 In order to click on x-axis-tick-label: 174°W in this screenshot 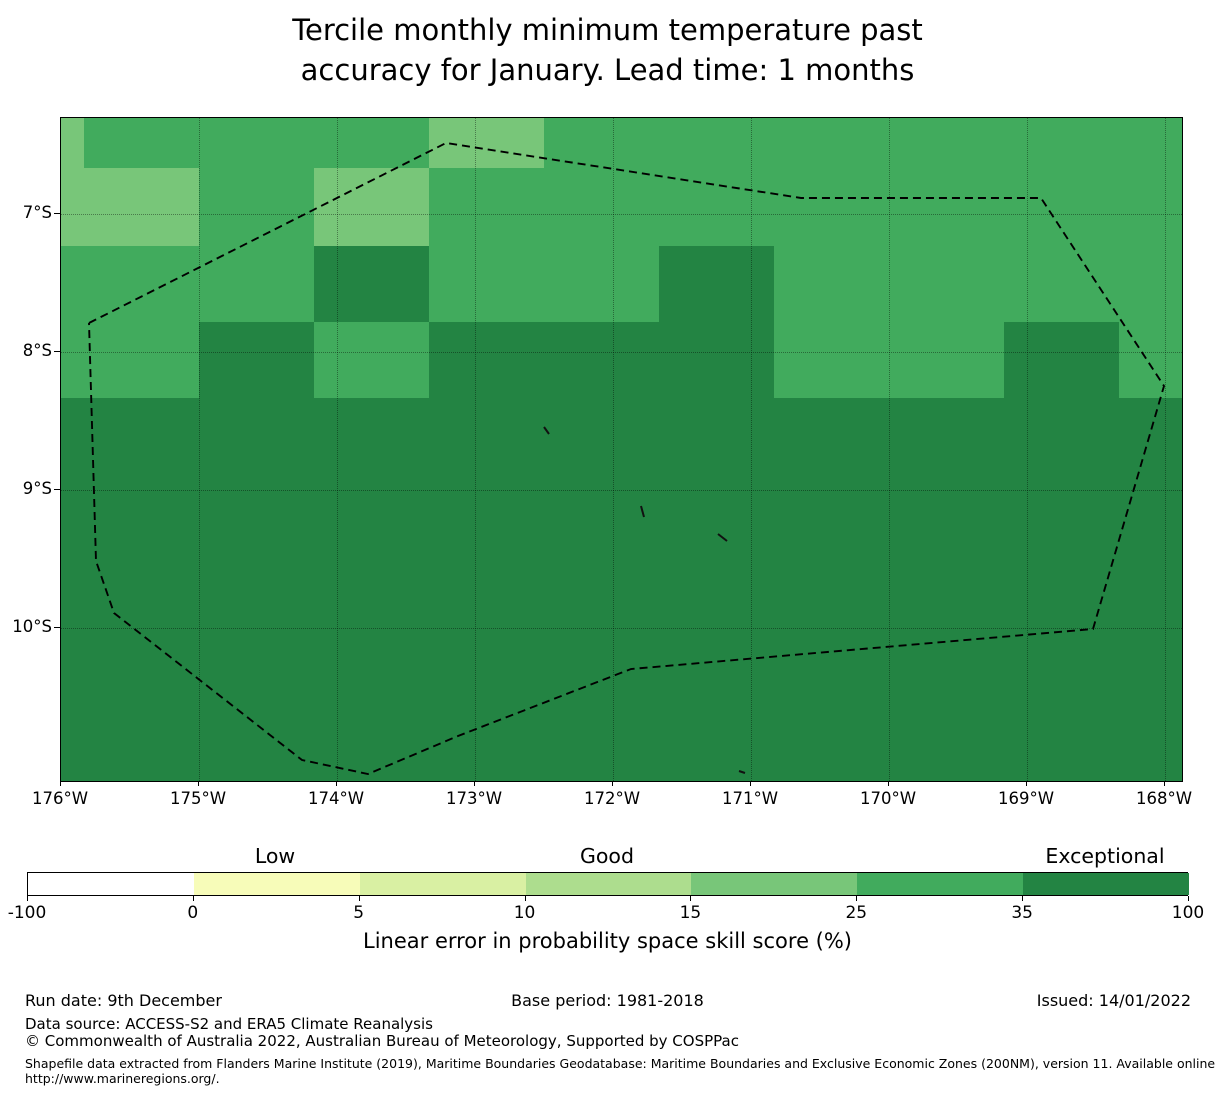, I will do `click(336, 798)`.